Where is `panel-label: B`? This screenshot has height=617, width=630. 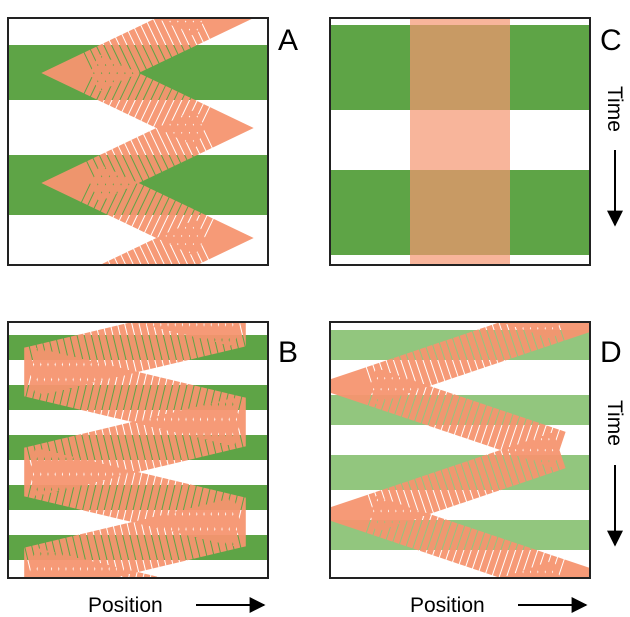
panel-label: B is located at coordinates (288, 352).